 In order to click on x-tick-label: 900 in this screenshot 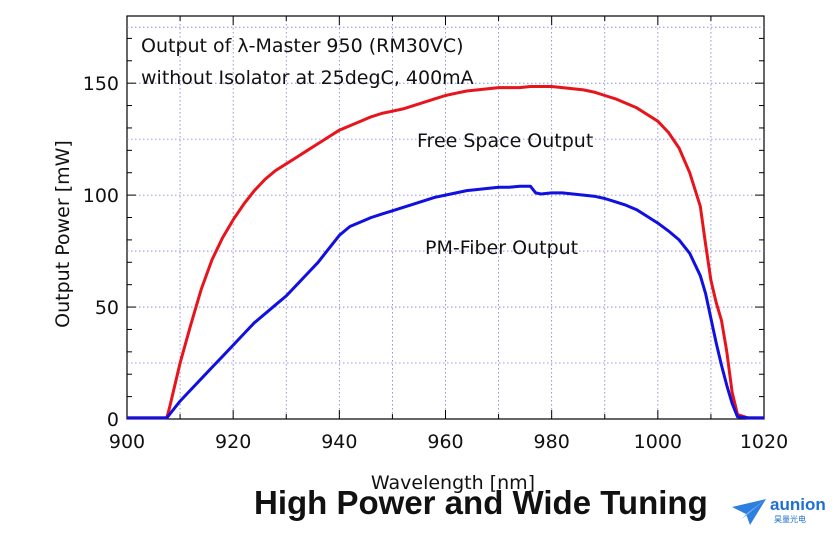, I will do `click(127, 442)`.